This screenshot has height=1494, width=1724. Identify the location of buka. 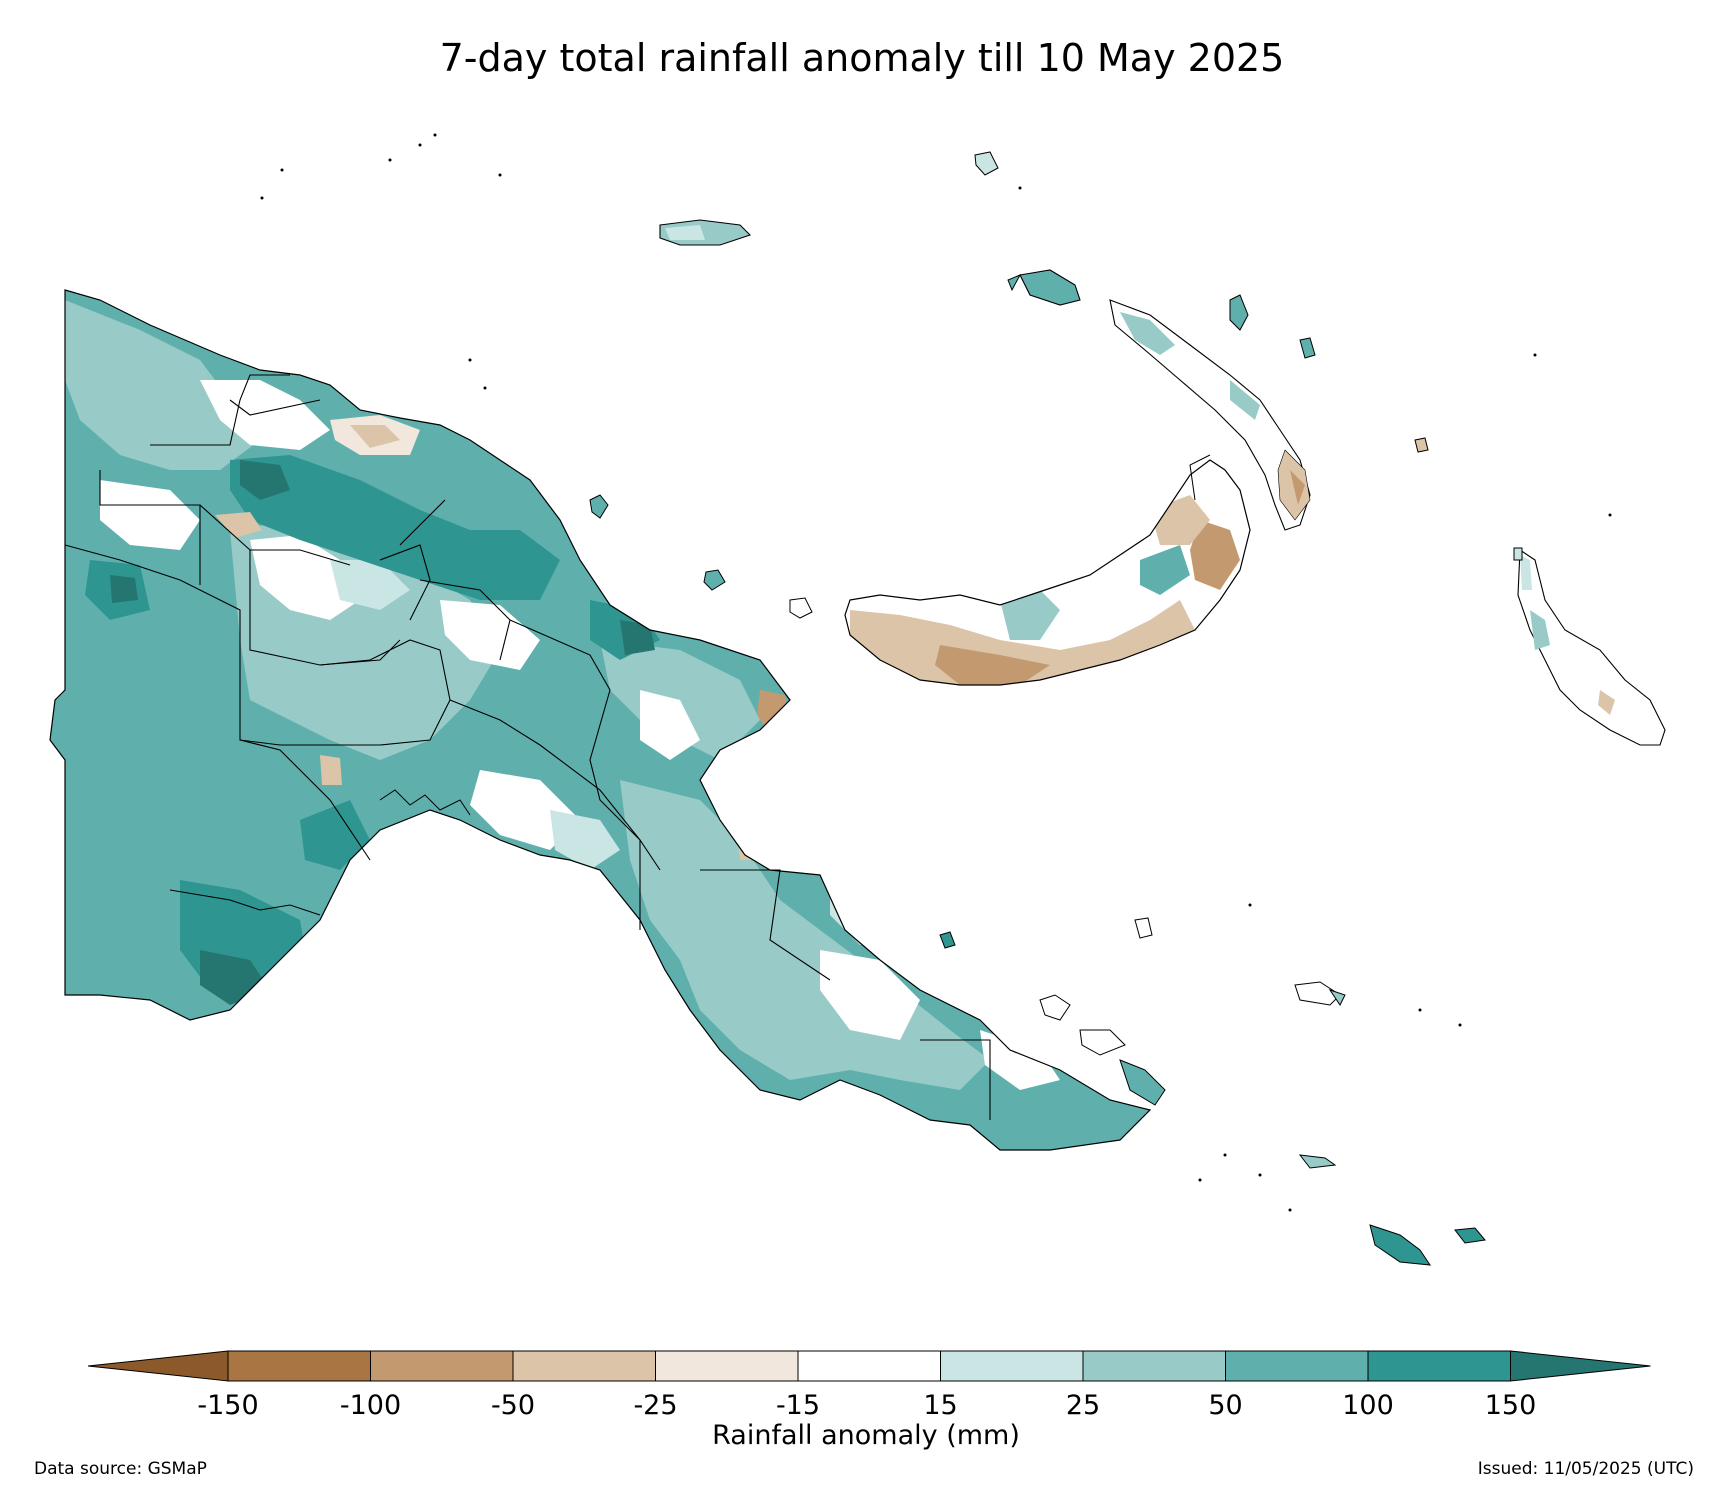
(1518, 554).